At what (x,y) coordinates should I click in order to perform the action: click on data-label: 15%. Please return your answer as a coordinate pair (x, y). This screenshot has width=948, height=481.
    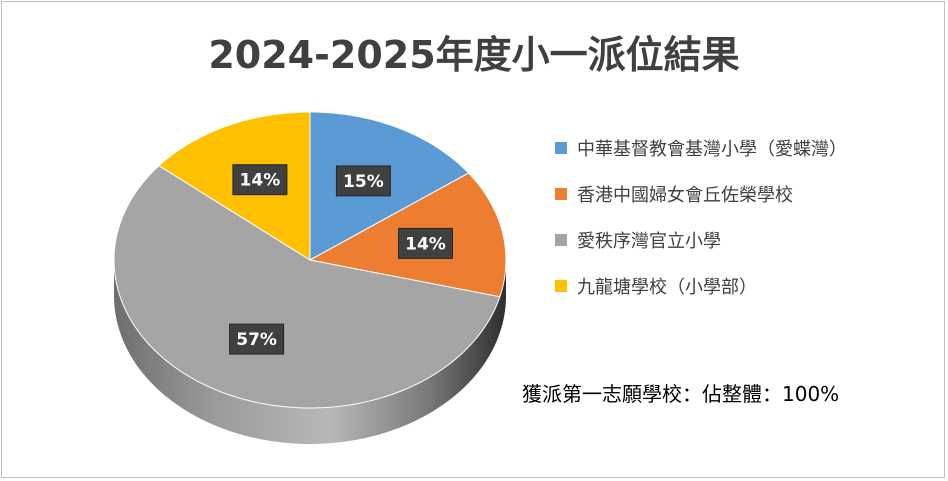
    Looking at the image, I should click on (363, 181).